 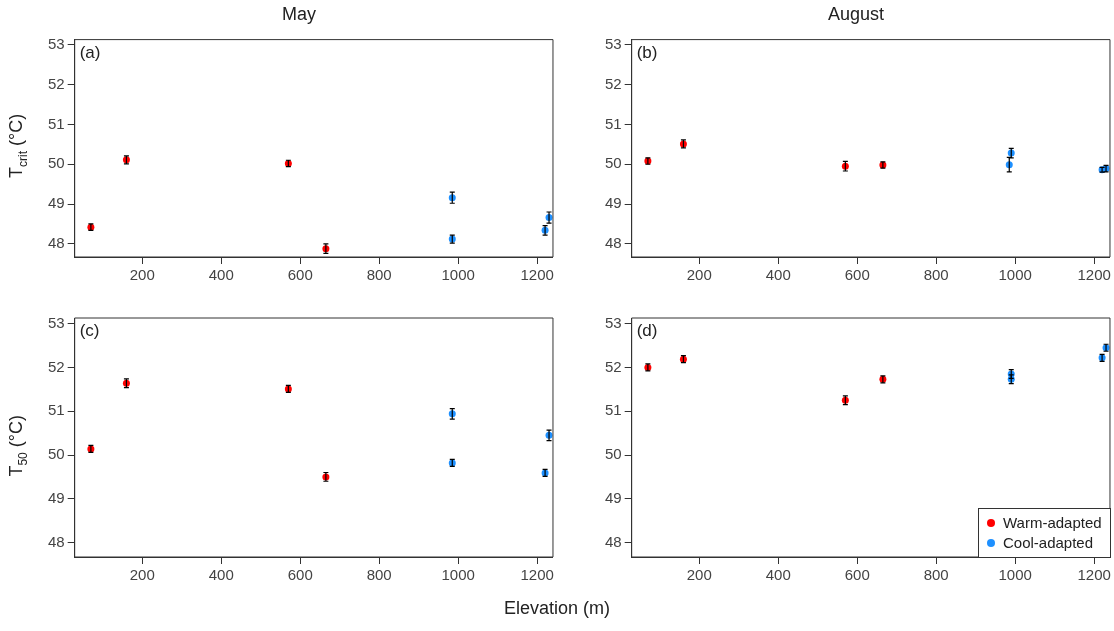 I want to click on chart-title: May, so click(x=299, y=13).